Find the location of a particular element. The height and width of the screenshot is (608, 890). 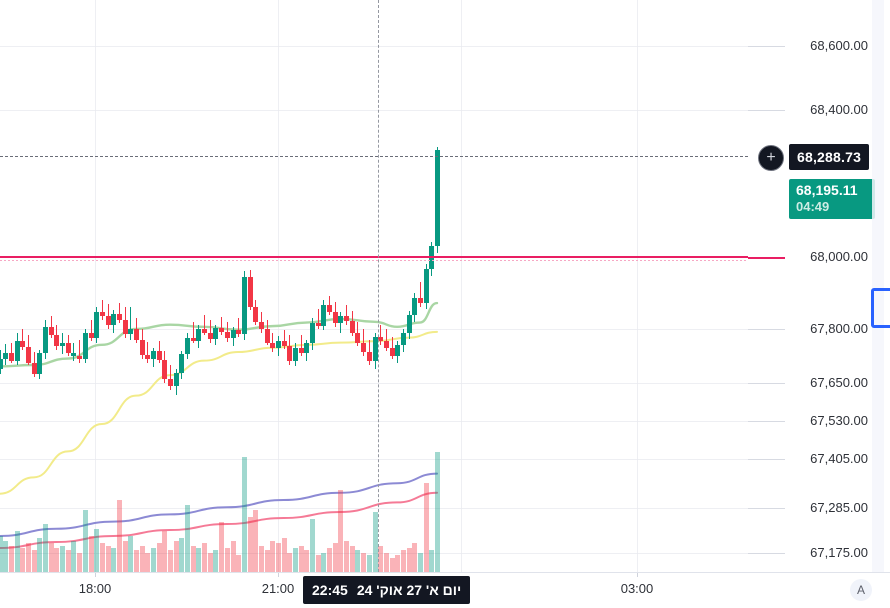

focused-control-outline is located at coordinates (880, 308).